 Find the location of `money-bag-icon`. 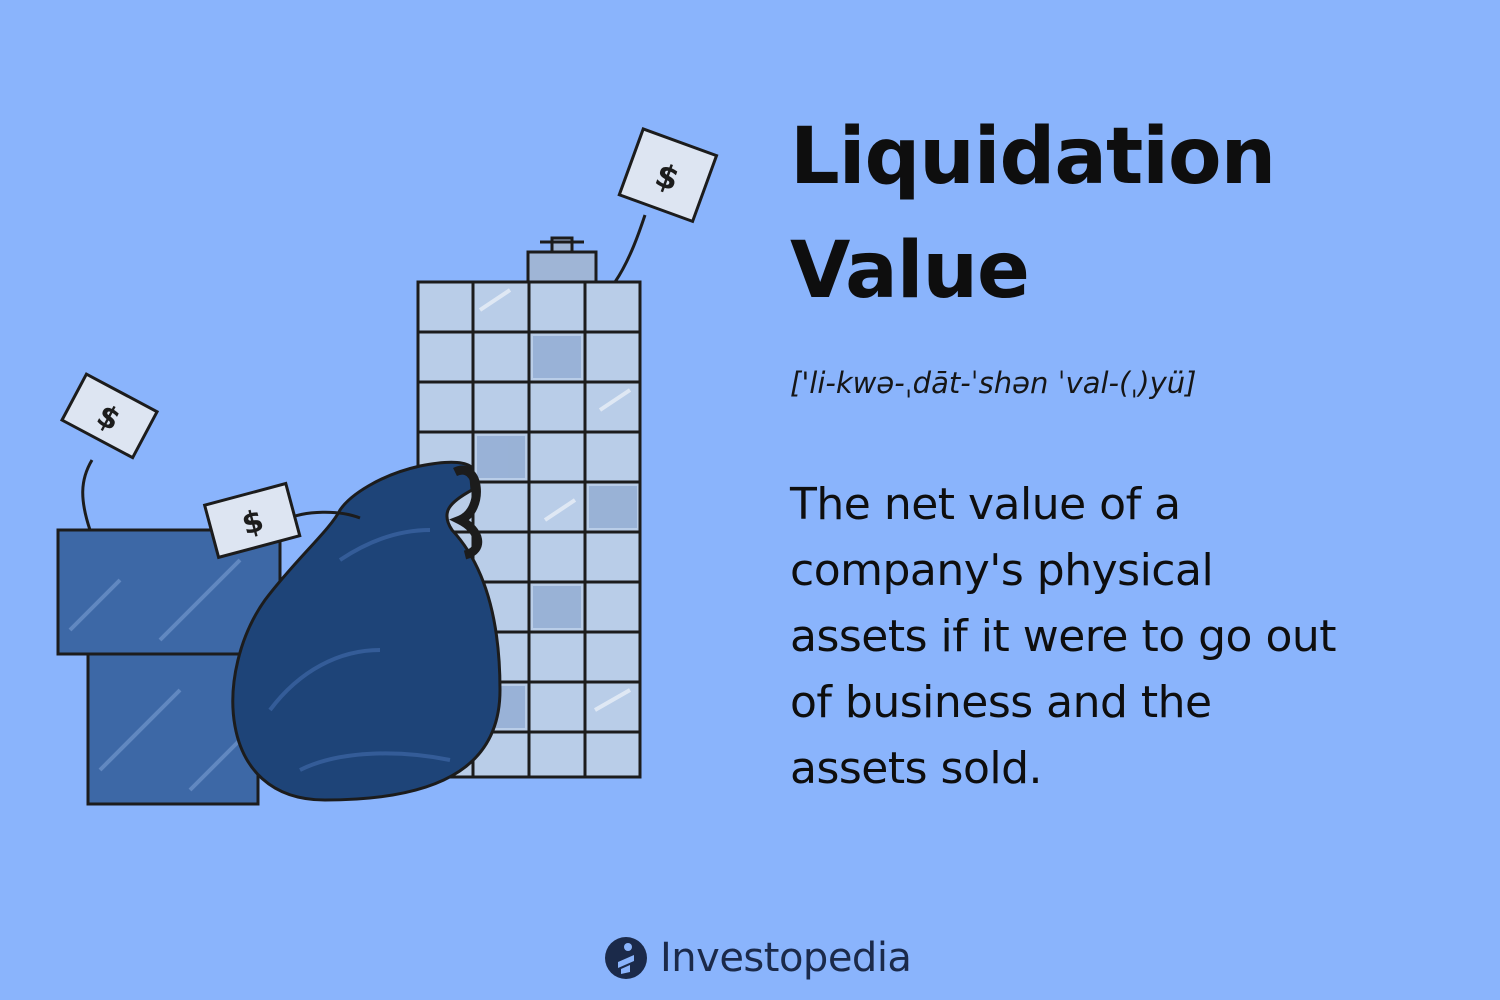

money-bag-icon is located at coordinates (366, 631).